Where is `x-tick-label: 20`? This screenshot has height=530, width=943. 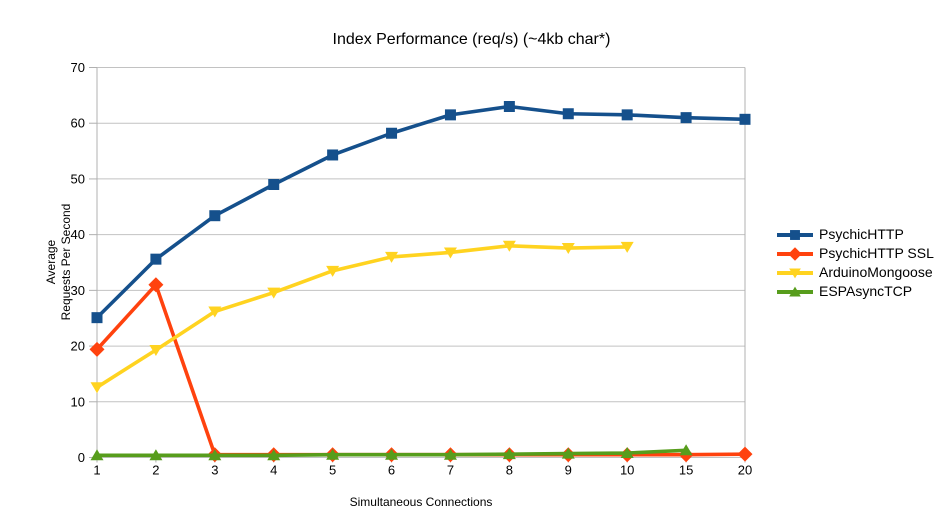
x-tick-label: 20 is located at coordinates (745, 470).